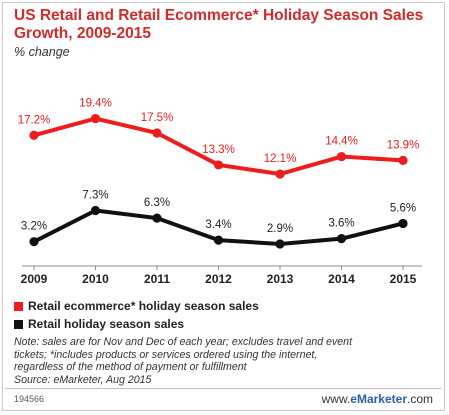 The height and width of the screenshot is (415, 449). I want to click on data-label: 17.5%, so click(157, 118).